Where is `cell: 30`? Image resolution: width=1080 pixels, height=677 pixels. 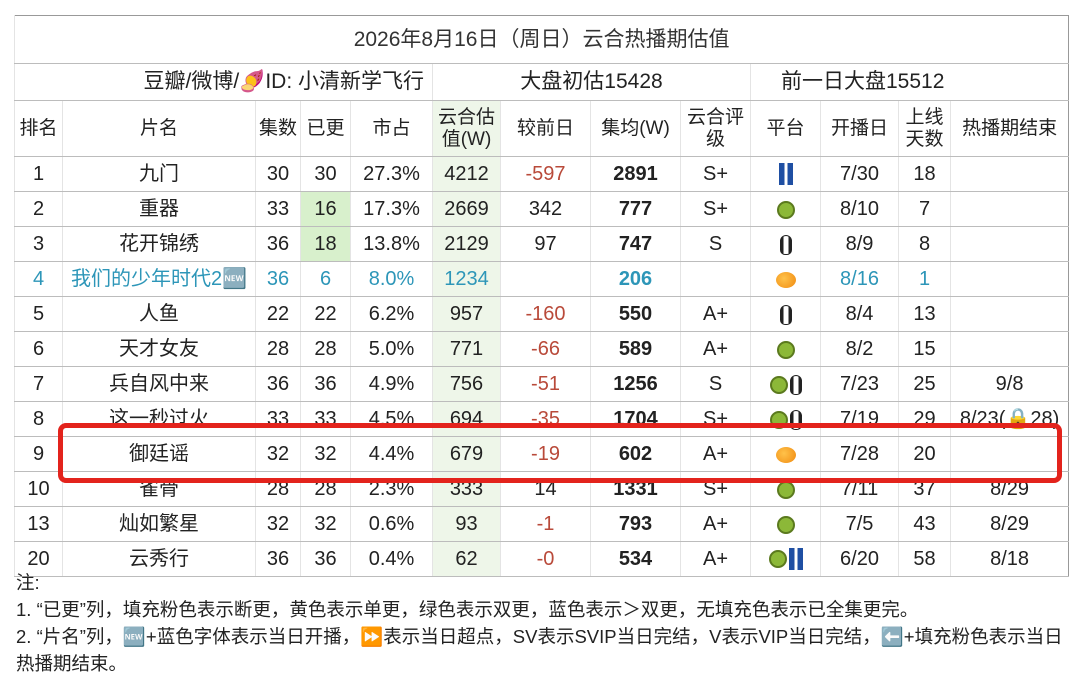 cell: 30 is located at coordinates (325, 174).